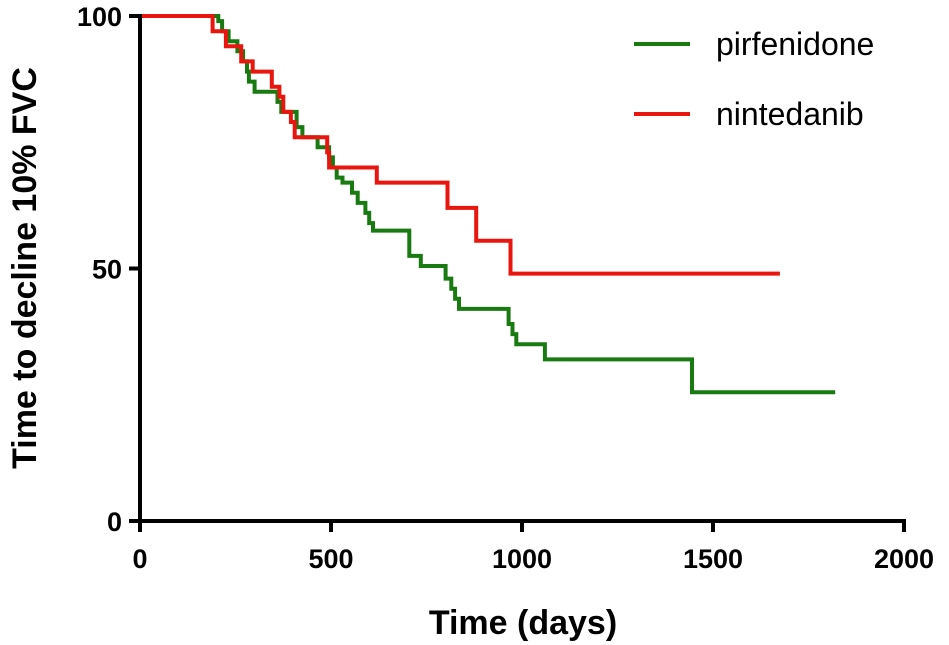  What do you see at coordinates (713, 559) in the screenshot?
I see `x-tick-label: 1500` at bounding box center [713, 559].